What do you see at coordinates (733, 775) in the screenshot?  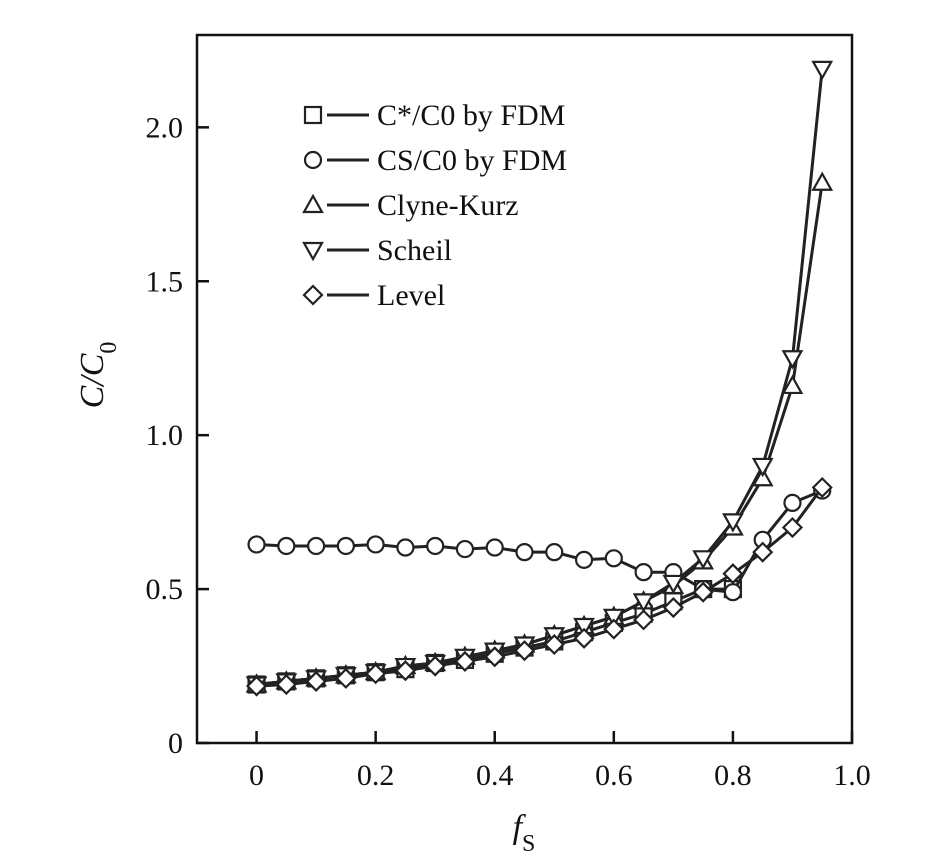 I see `x-tick-label: 0.8` at bounding box center [733, 775].